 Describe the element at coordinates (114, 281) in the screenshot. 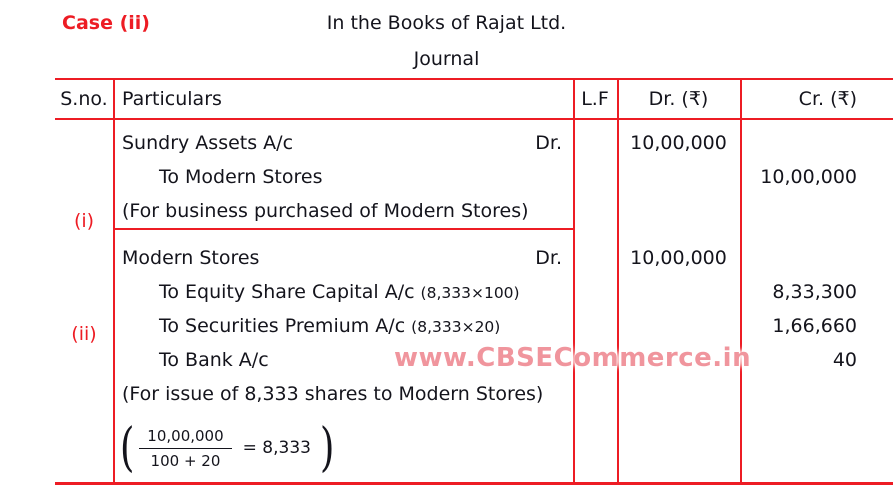

I see `column-rule-sno-particulars` at that location.